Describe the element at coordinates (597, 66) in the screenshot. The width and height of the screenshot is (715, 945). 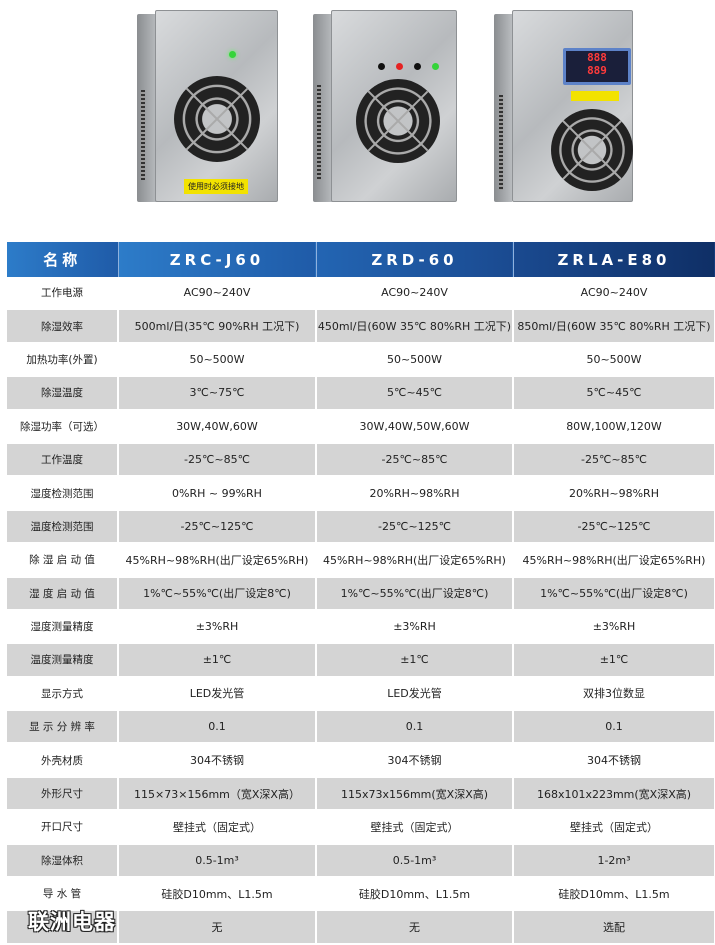
I see `digital-display: 888 889` at that location.